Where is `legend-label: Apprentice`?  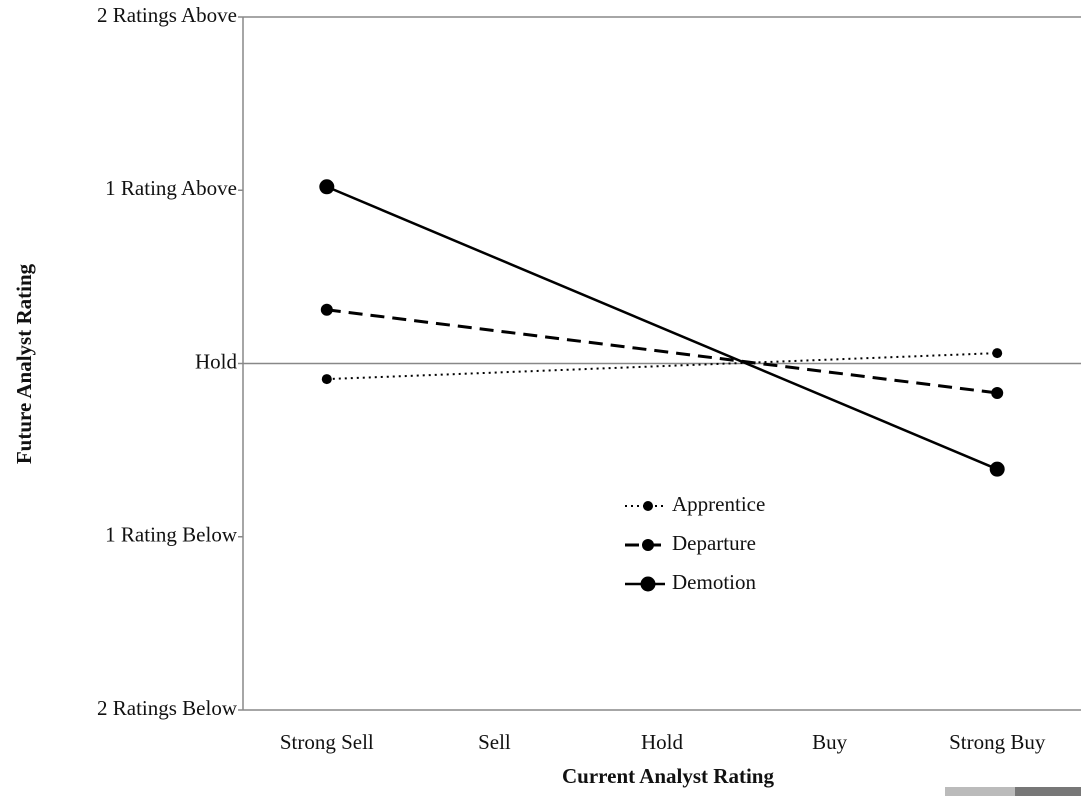 legend-label: Apprentice is located at coordinates (718, 504).